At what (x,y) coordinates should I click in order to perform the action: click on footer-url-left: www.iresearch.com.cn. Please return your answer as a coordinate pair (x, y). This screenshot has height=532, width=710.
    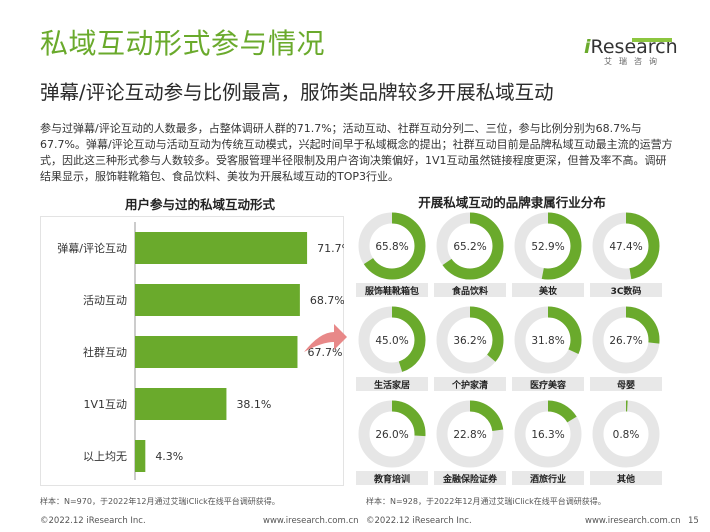
    Looking at the image, I should click on (311, 521).